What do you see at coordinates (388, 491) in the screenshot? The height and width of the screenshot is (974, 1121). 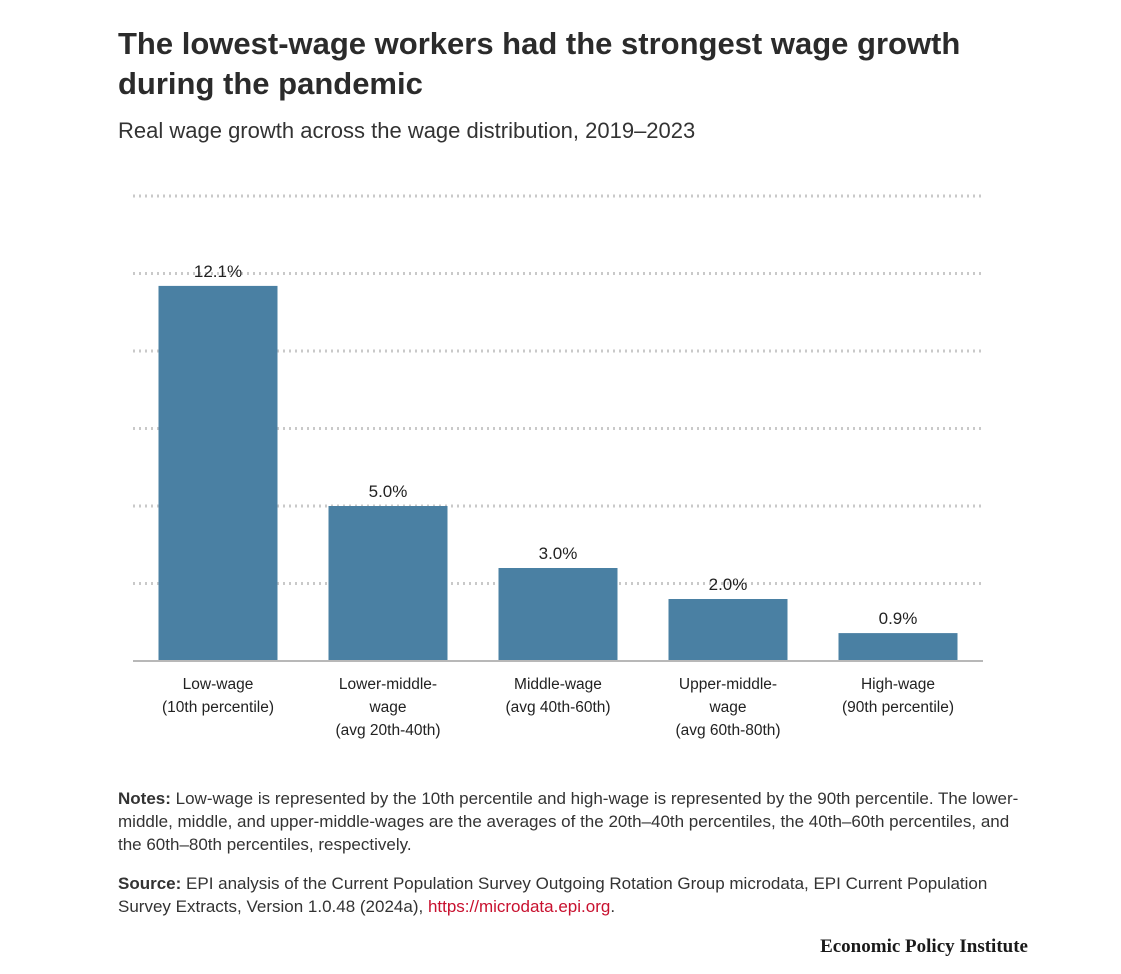 I see `data-label-1: 5.0%` at bounding box center [388, 491].